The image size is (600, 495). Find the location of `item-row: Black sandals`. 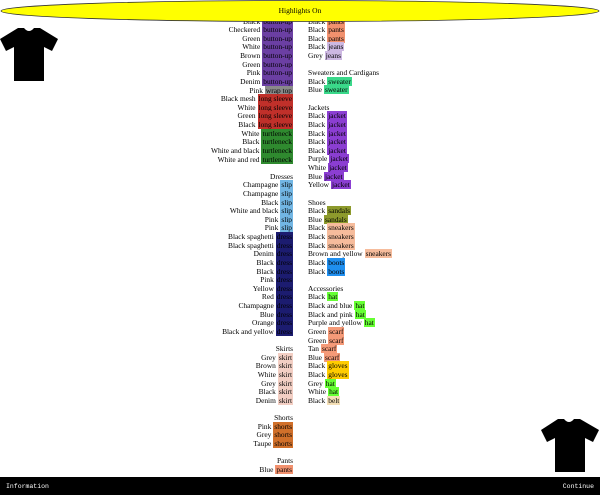

item-row: Black sandals is located at coordinates (350, 211).